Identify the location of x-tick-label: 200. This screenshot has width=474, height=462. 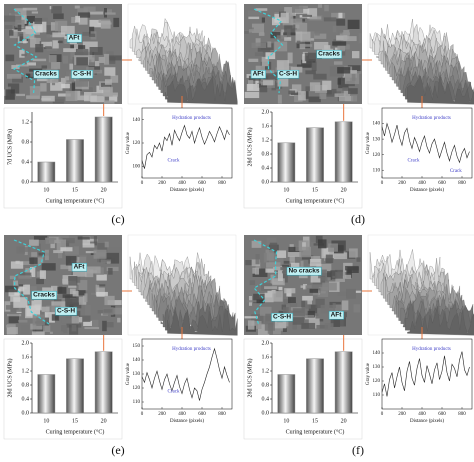
(162, 414).